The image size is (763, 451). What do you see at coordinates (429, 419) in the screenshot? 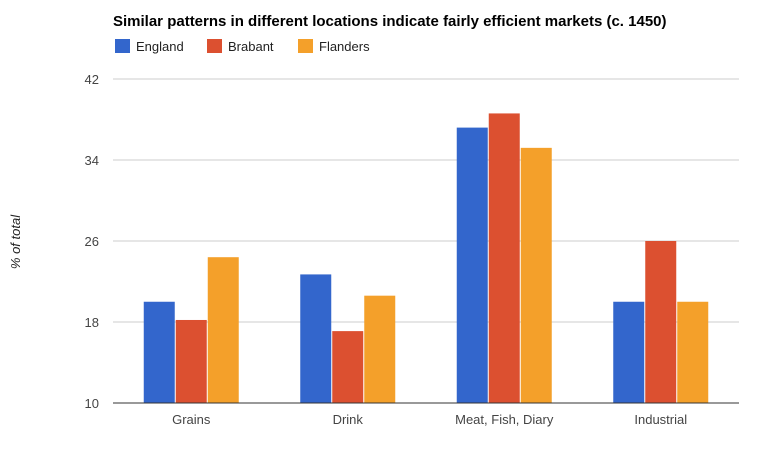
I see `x-axis-ticks: Grains Drink Meat, Fish, Diary Industrial` at bounding box center [429, 419].